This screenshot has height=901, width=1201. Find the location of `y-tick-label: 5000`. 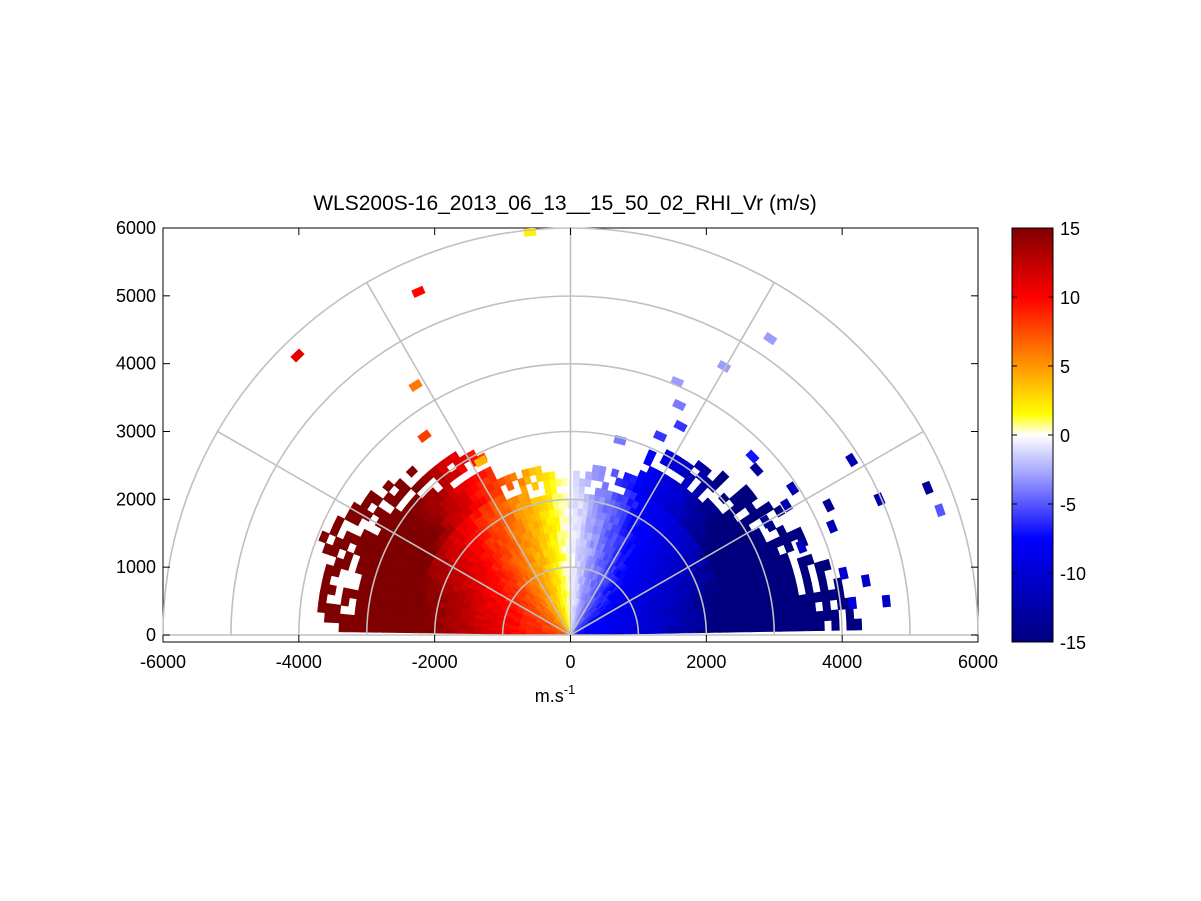

y-tick-label: 5000 is located at coordinates (136, 296).